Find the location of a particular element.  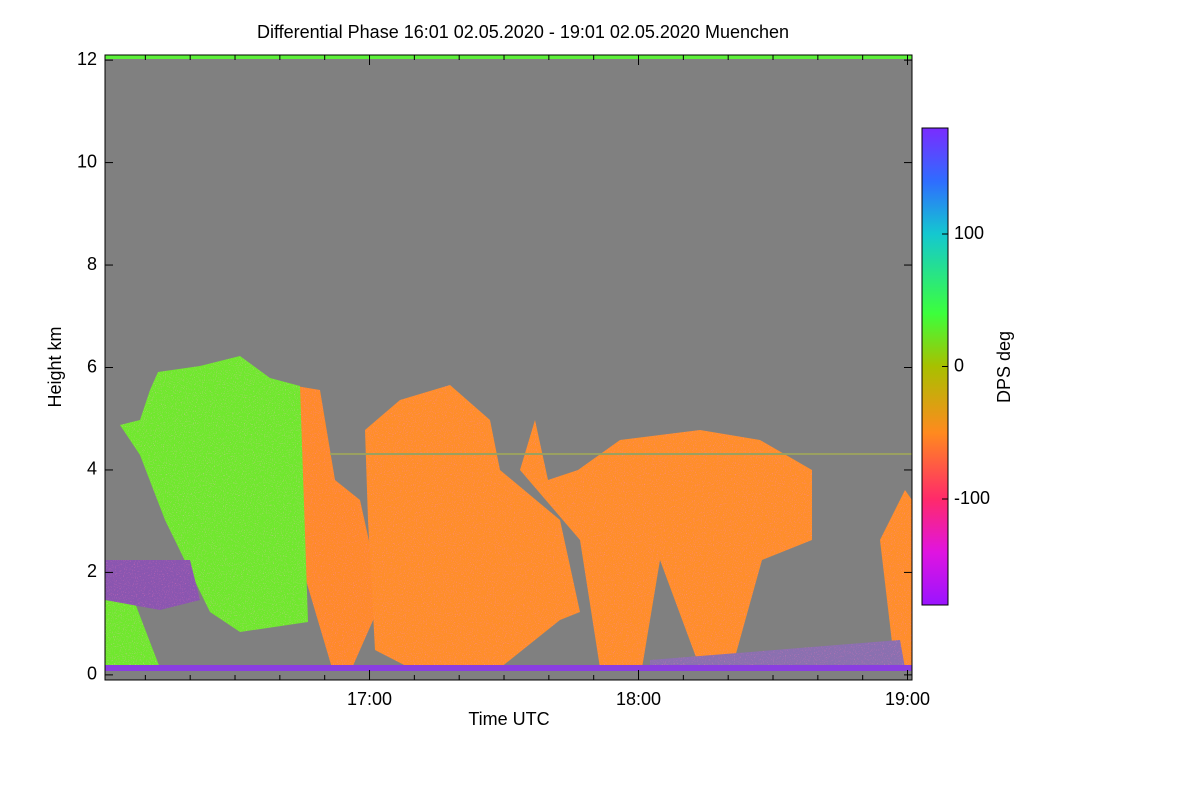

x-tick-label: 17:00 is located at coordinates (369, 699).